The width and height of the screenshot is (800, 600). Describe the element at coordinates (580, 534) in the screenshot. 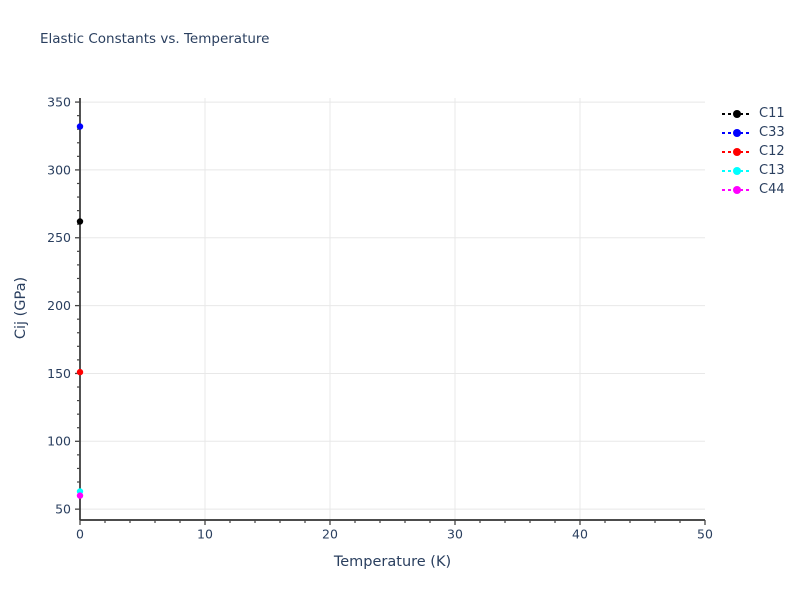

I see `x-tick-label: 40` at that location.